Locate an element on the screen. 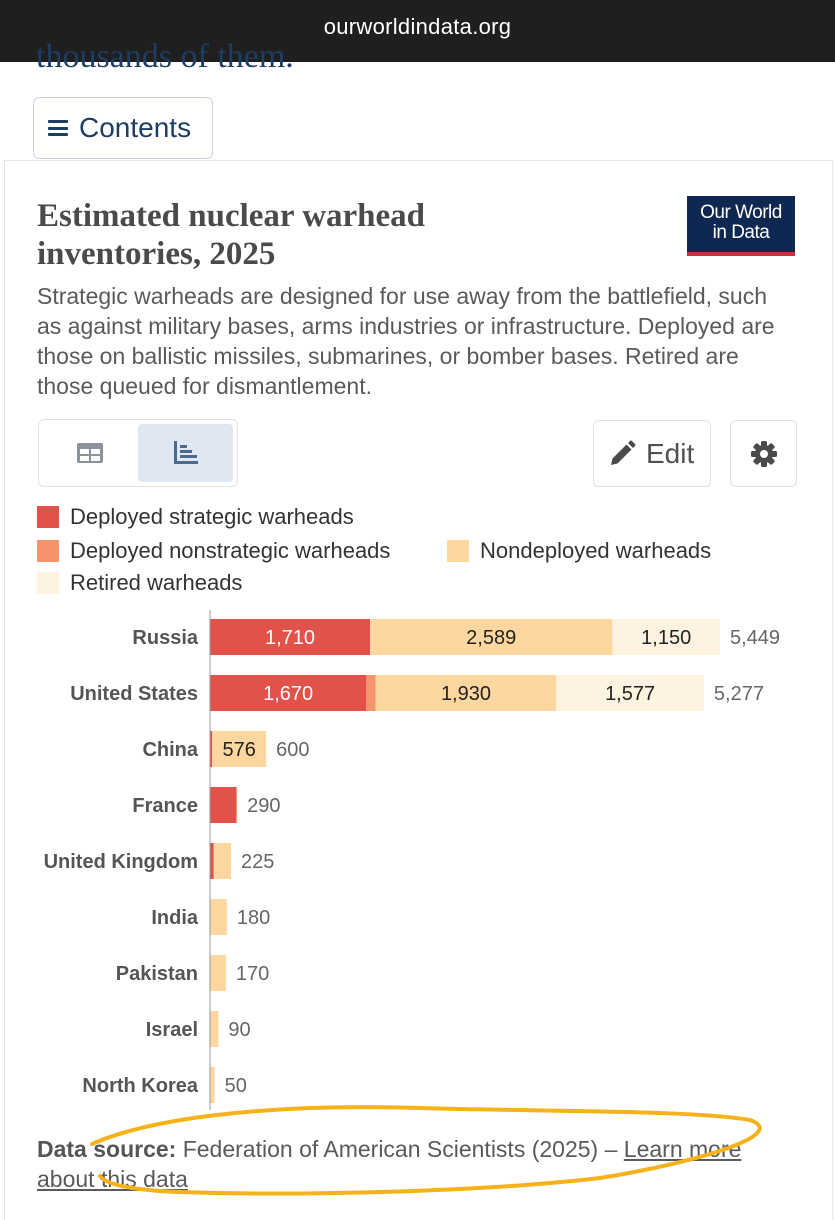  bar-chart-icon is located at coordinates (185, 452).